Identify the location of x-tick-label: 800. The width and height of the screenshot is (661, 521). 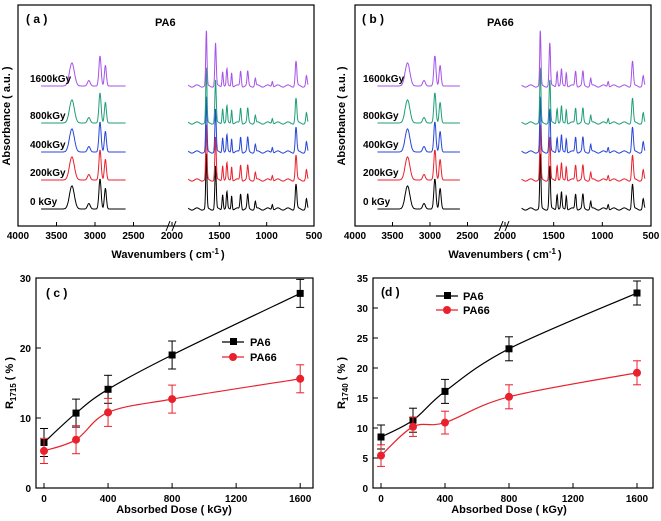
(172, 499).